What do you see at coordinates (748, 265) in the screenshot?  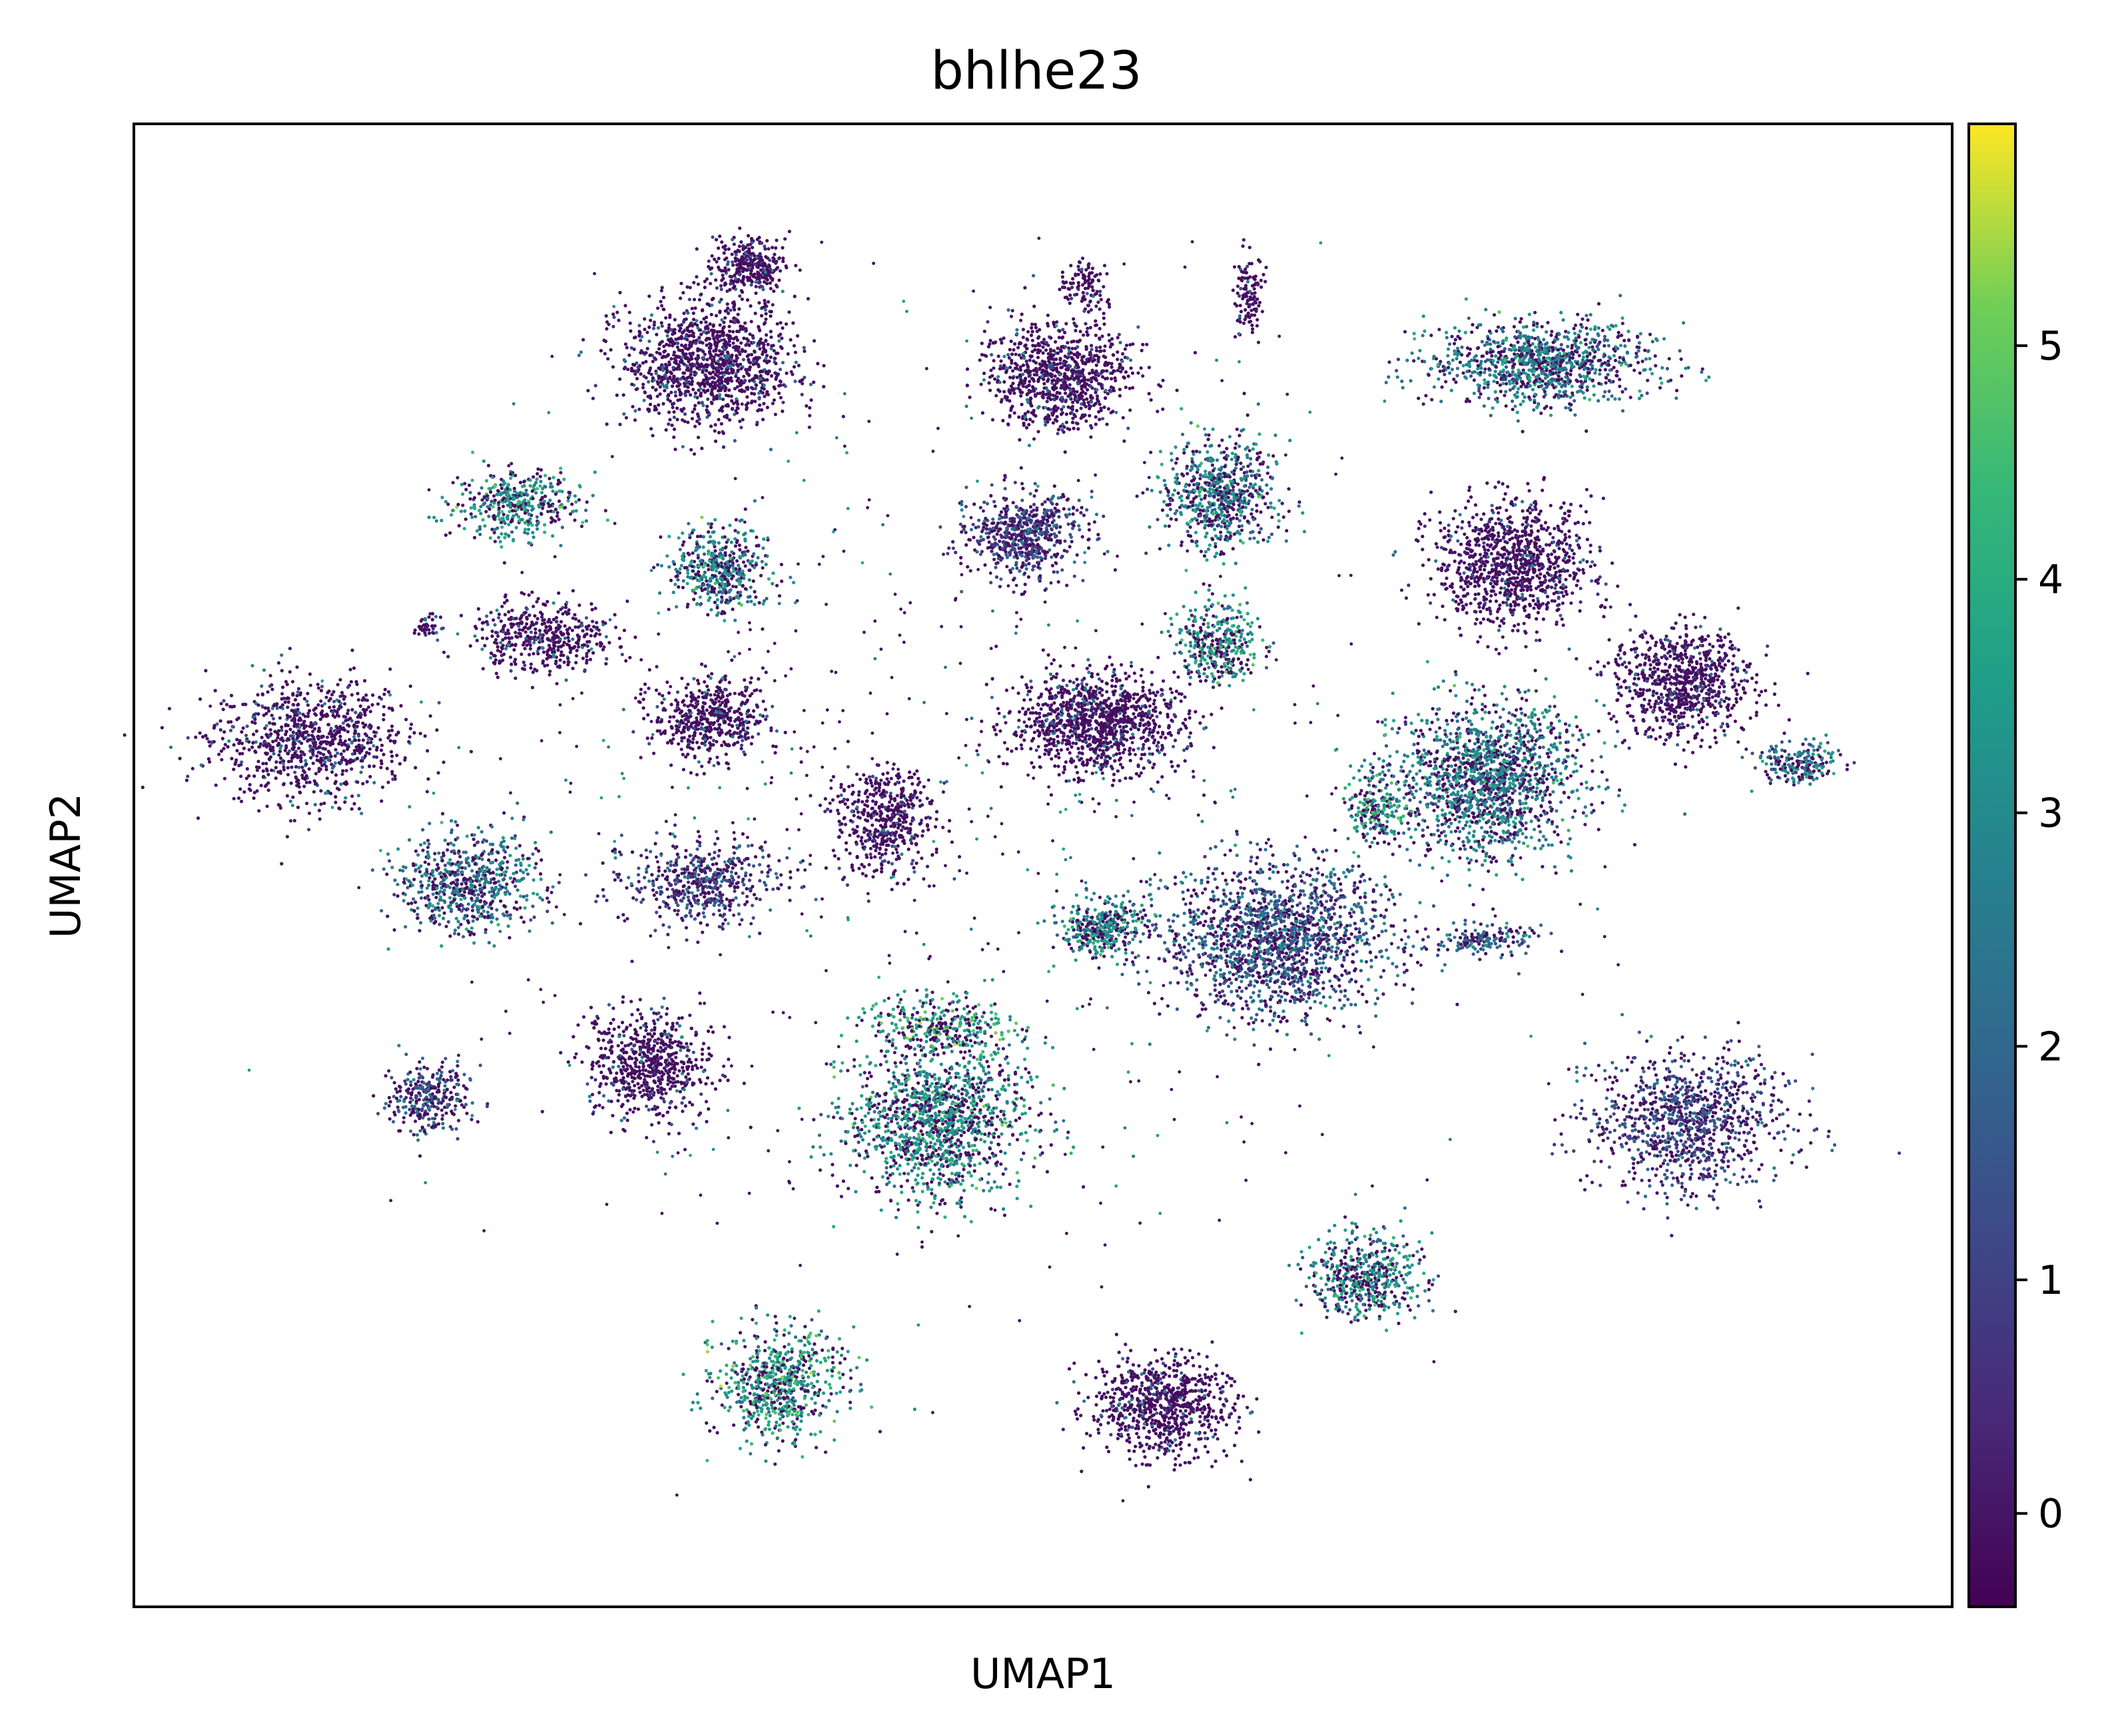 I see `cell-cluster` at bounding box center [748, 265].